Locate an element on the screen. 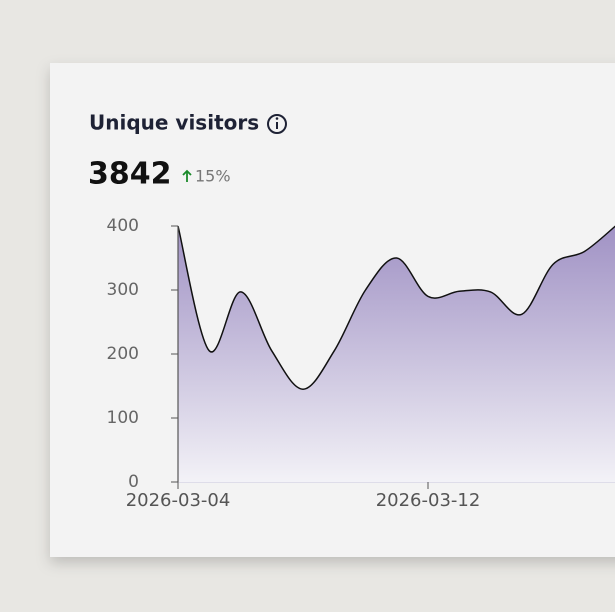  y-tick-label: 100 is located at coordinates (123, 418).